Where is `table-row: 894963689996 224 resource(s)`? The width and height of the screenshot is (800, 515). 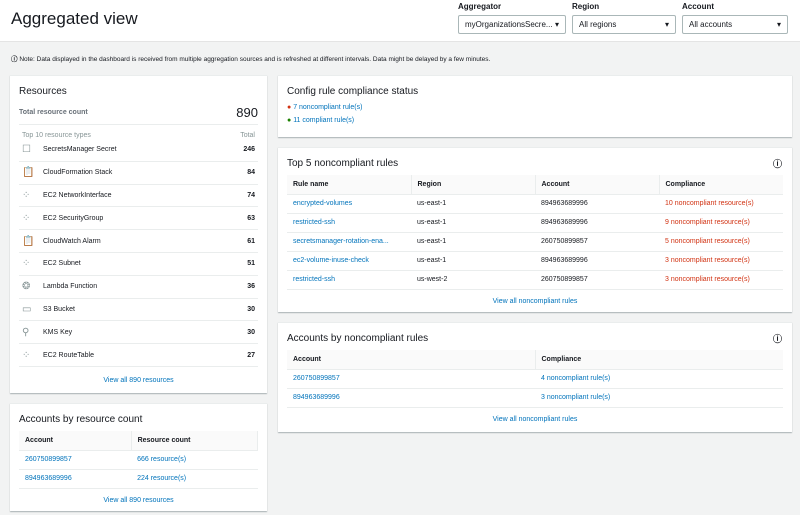 table-row: 894963689996 224 resource(s) is located at coordinates (138, 479).